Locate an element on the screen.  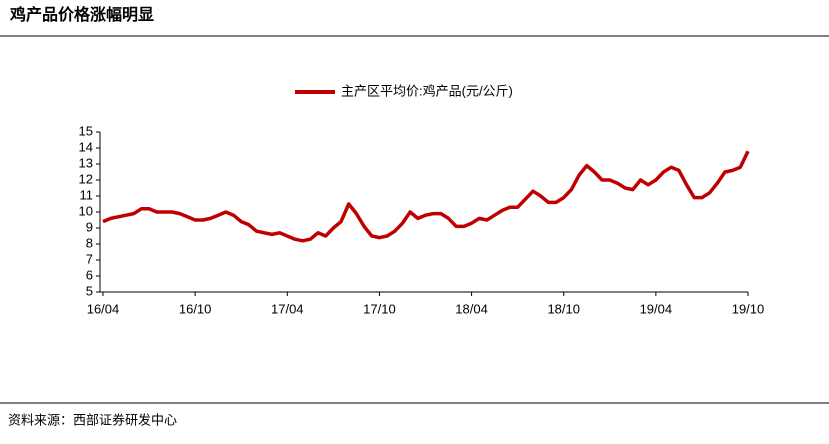
y-tick-label: 8 is located at coordinates (89, 242).